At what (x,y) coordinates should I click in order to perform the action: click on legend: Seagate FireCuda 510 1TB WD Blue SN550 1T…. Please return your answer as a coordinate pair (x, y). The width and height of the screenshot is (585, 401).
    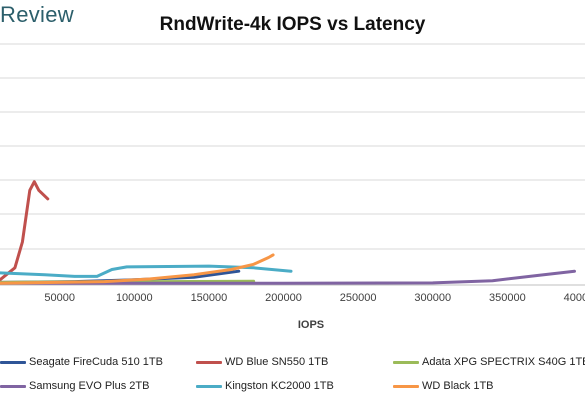
    Looking at the image, I should click on (292, 373).